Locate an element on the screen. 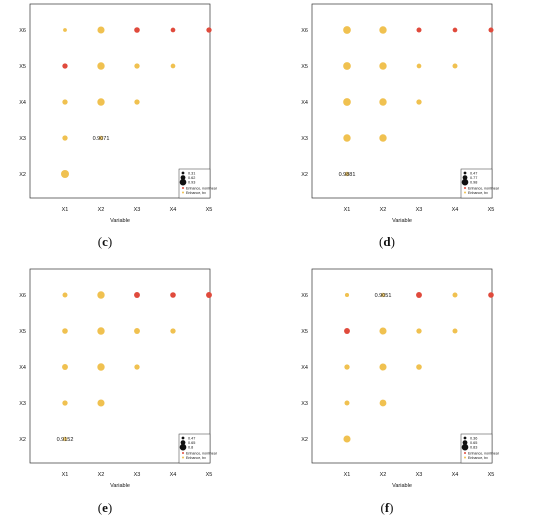  caption-letter: c is located at coordinates (105, 241).